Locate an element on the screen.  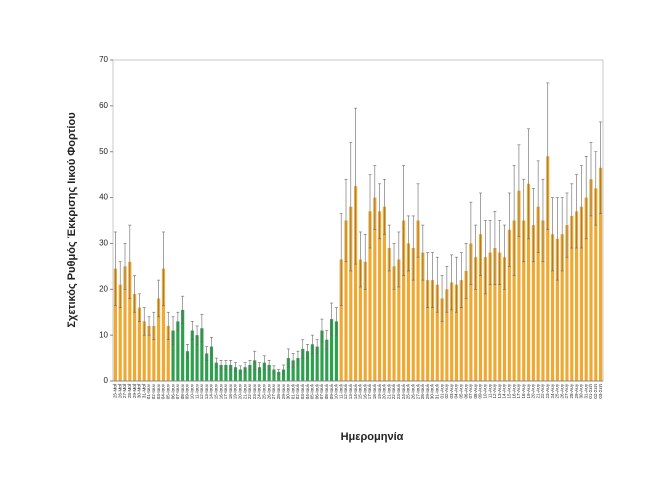
x-tick-label: 25-Ιουλ is located at coordinates (408, 391).